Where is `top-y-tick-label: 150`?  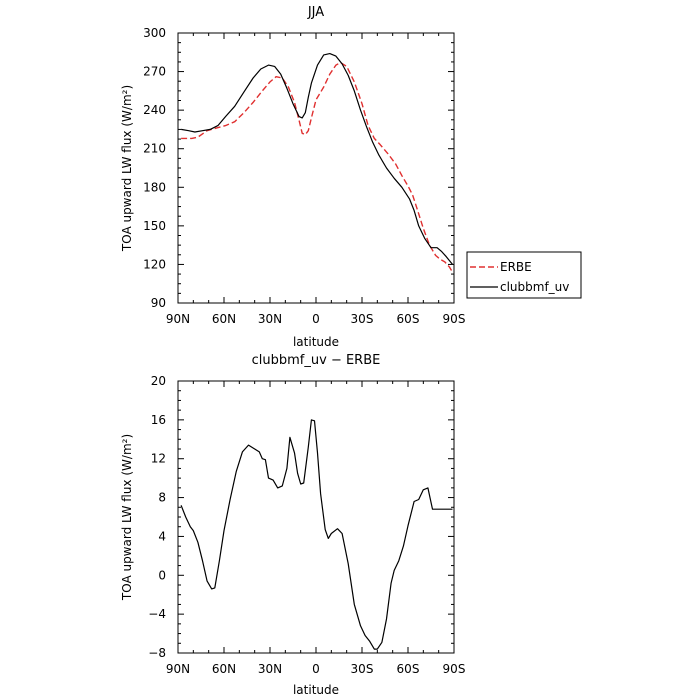 top-y-tick-label: 150 is located at coordinates (154, 226).